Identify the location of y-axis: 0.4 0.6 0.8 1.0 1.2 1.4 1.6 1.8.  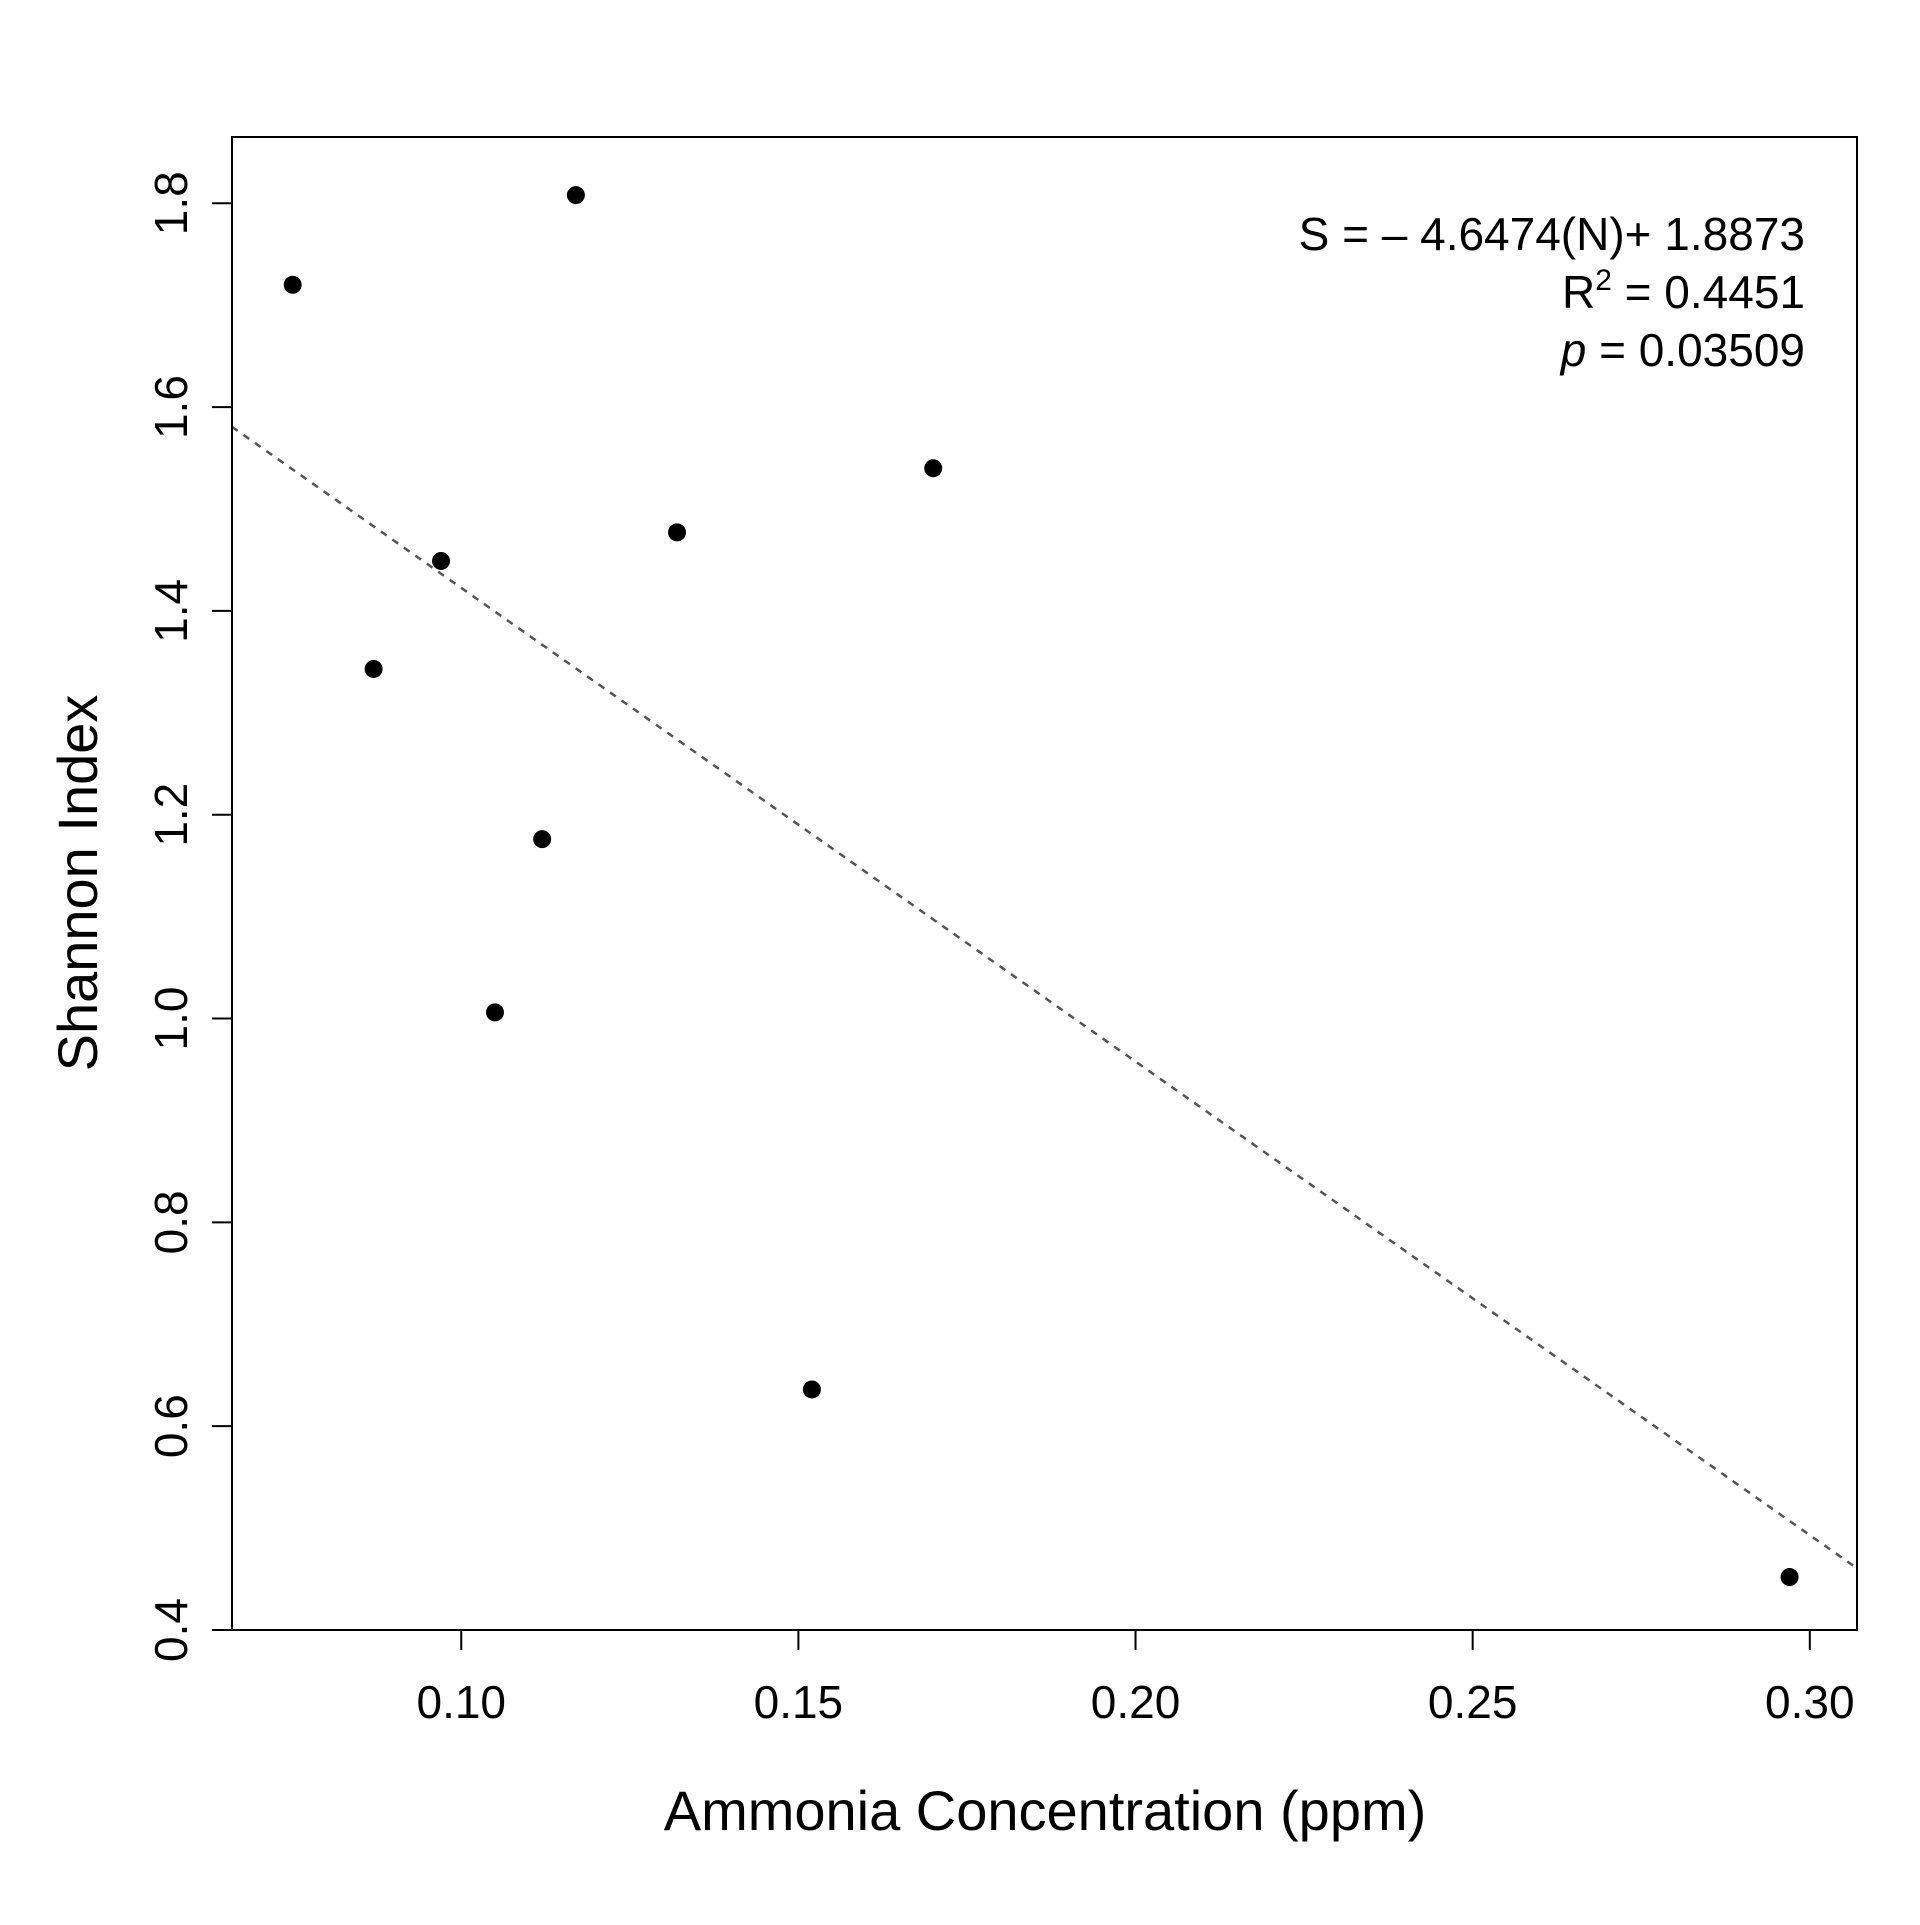
(188, 916).